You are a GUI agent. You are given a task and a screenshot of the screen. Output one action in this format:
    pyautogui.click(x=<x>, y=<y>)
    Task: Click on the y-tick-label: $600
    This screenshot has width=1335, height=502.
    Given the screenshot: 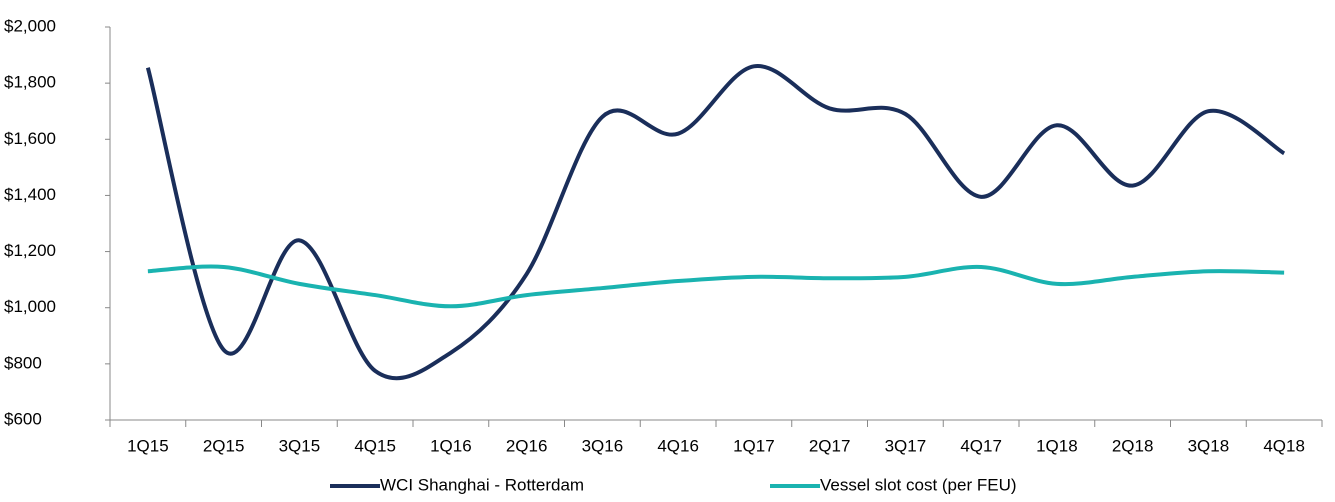 What is the action you would take?
    pyautogui.click(x=23, y=418)
    